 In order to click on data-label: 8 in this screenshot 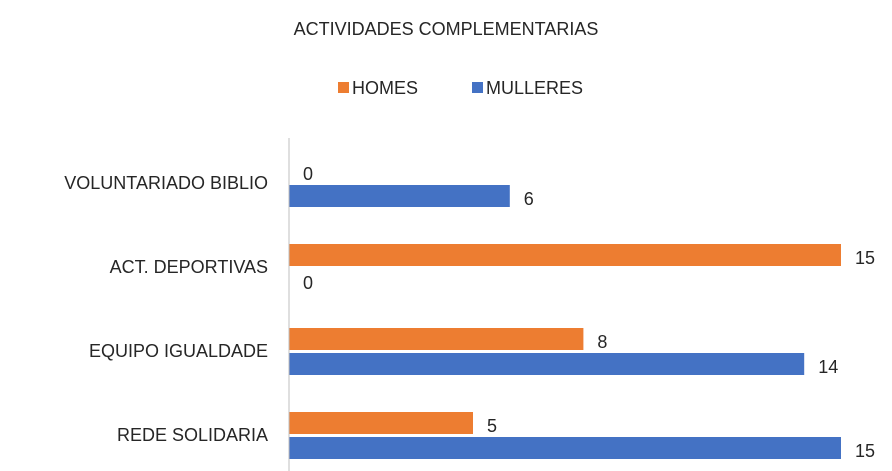, I will do `click(602, 342)`.